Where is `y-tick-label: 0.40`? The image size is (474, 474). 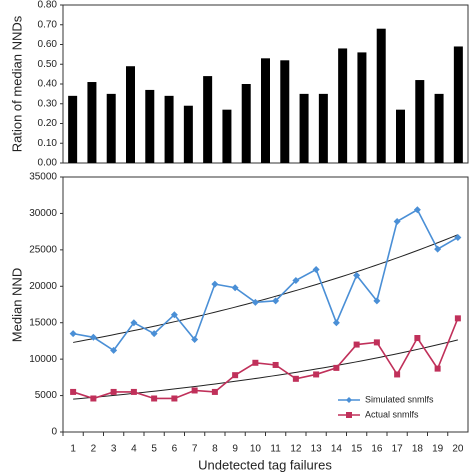 y-tick-label: 0.40 is located at coordinates (48, 84).